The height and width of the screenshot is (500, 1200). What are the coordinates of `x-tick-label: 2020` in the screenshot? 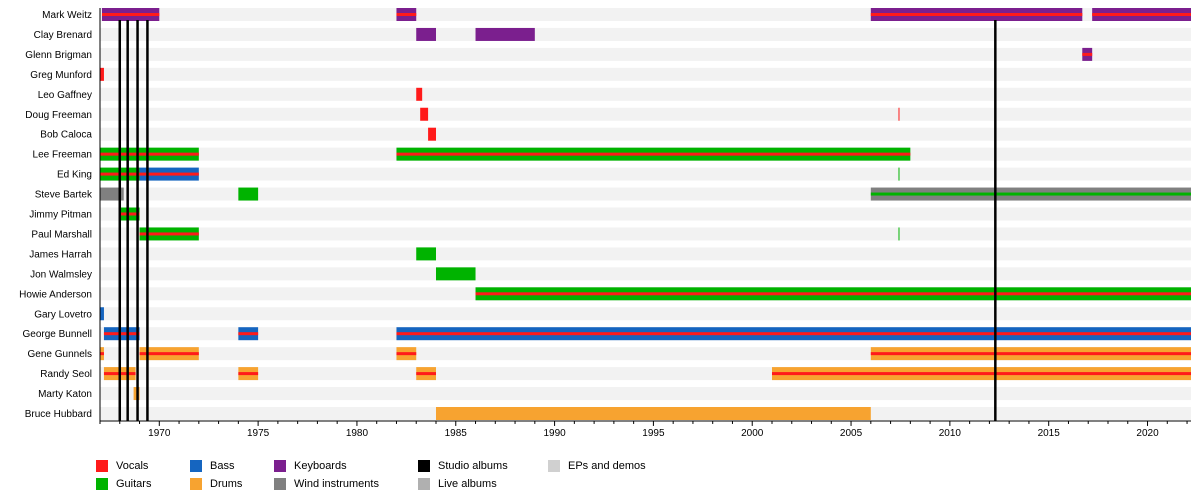 It's located at (1147, 433).